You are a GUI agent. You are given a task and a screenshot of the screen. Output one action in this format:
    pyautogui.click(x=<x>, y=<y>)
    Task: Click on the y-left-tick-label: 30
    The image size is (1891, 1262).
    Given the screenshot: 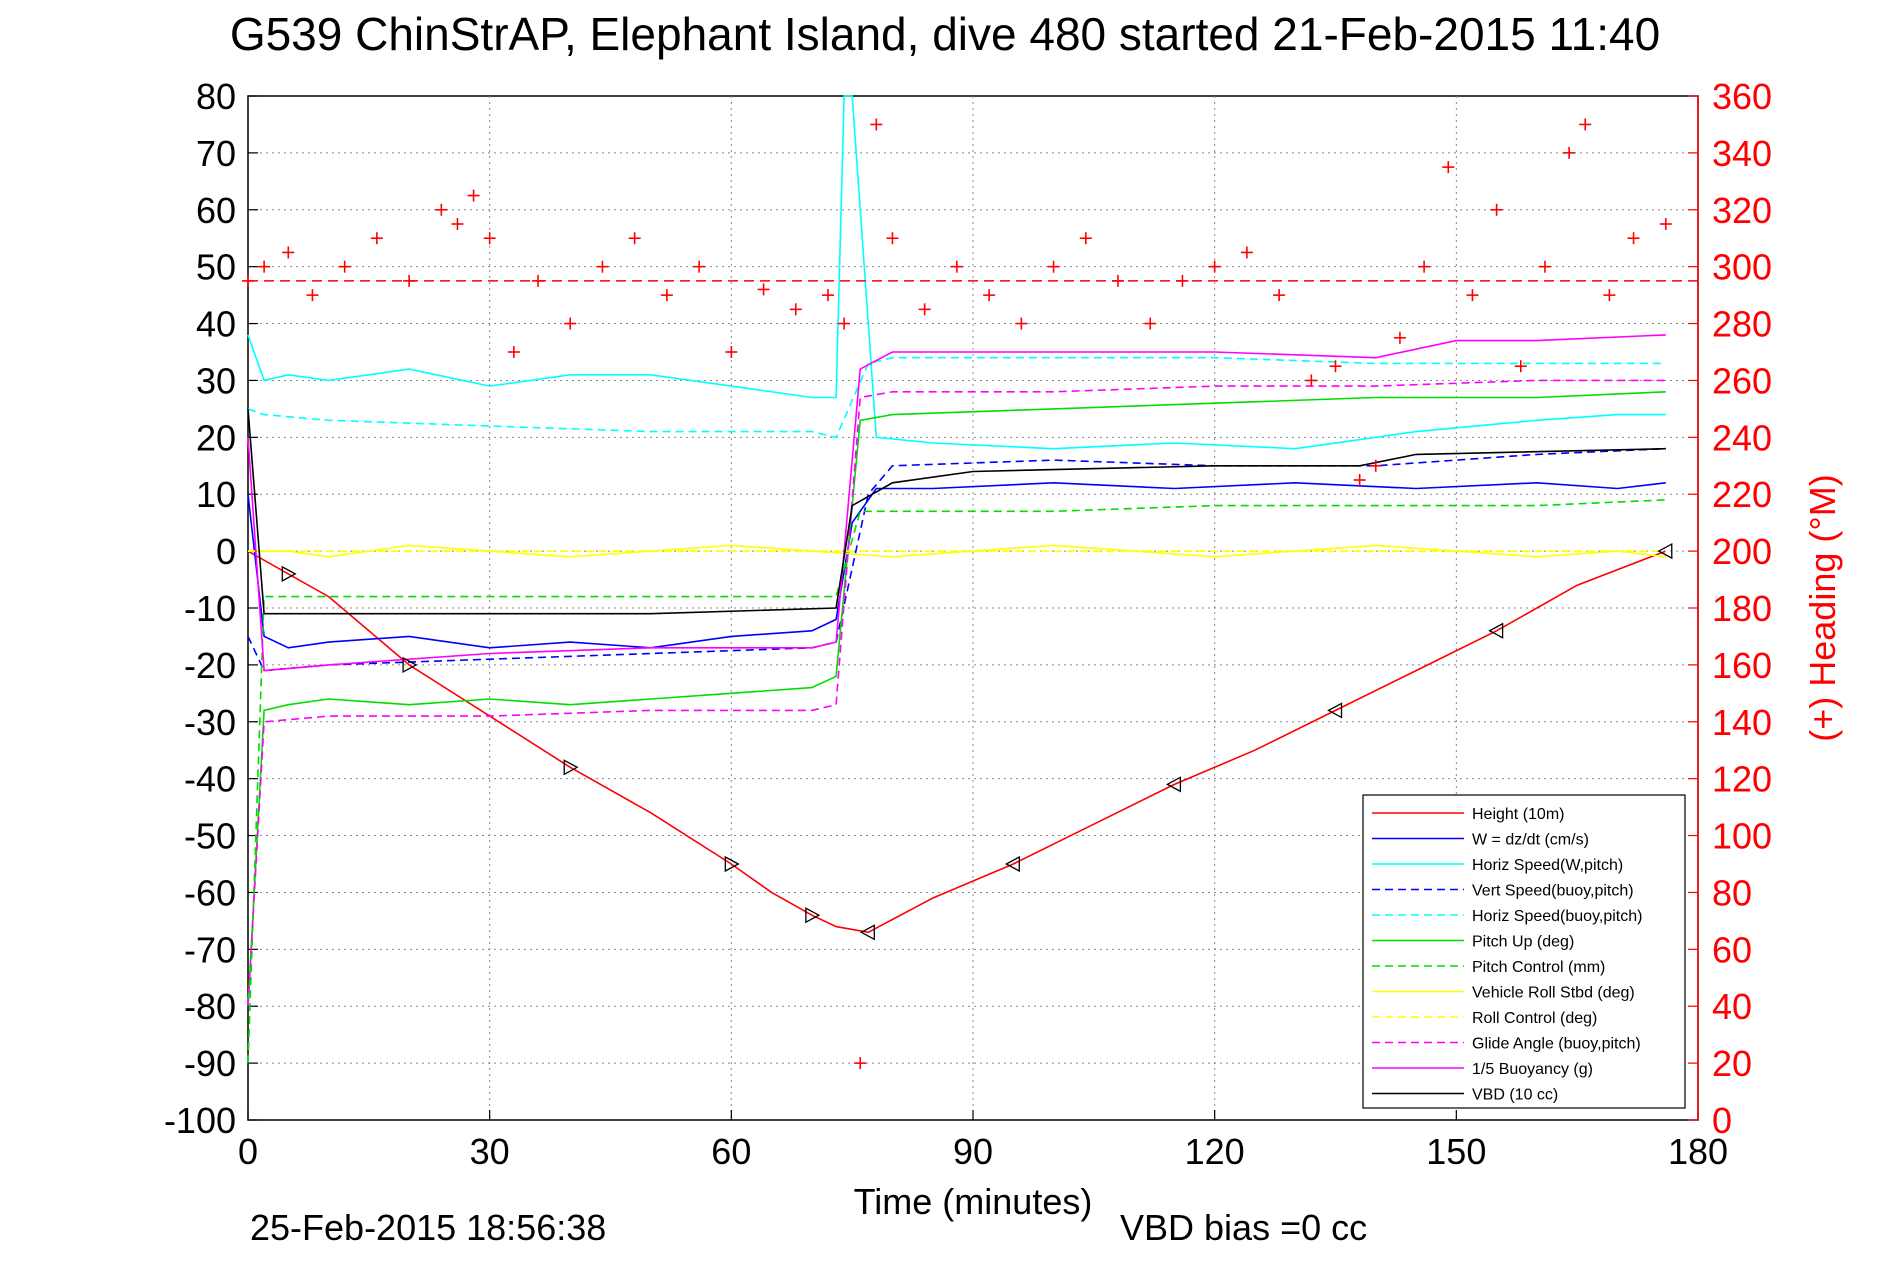 What is the action you would take?
    pyautogui.click(x=216, y=380)
    